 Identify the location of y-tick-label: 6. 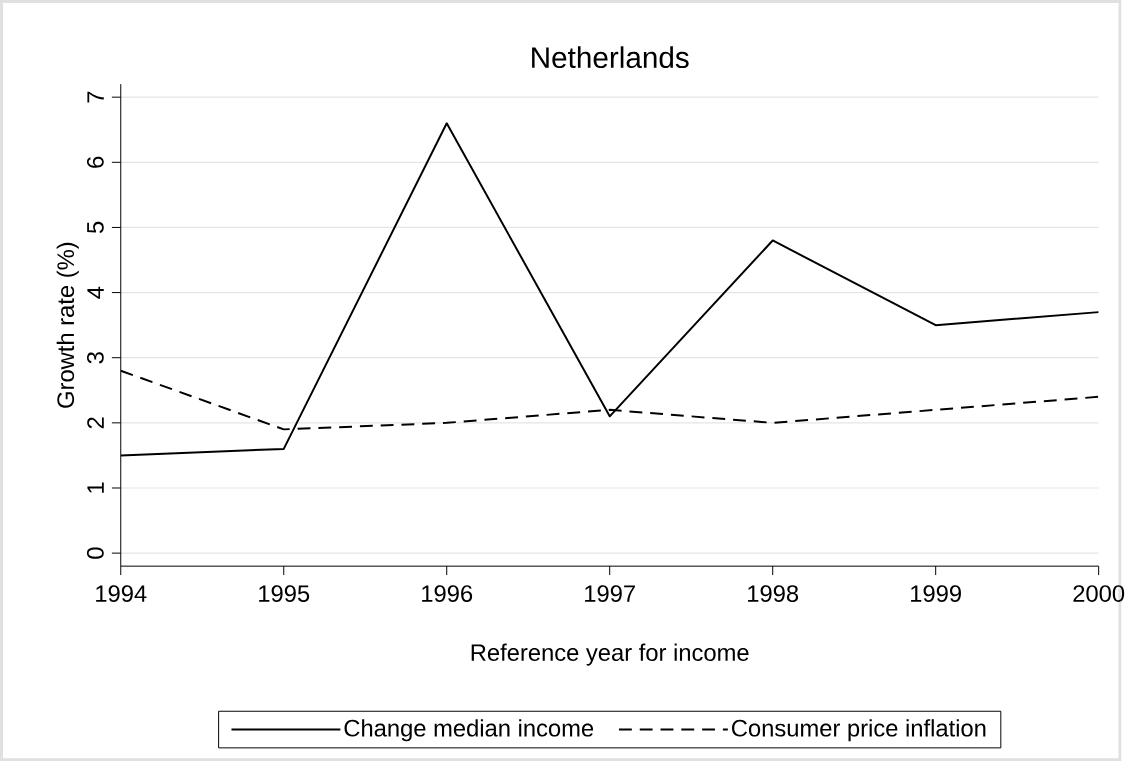
(95, 162).